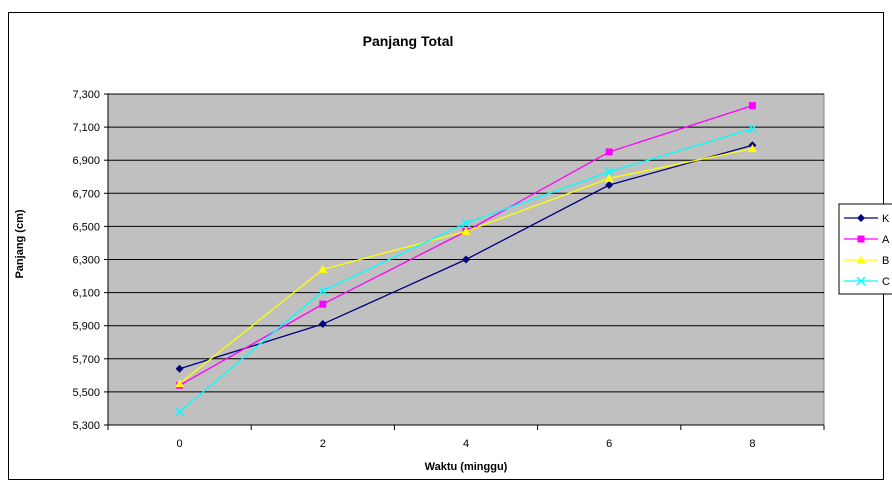  Describe the element at coordinates (861, 239) in the screenshot. I see `legend-marker-a` at that location.